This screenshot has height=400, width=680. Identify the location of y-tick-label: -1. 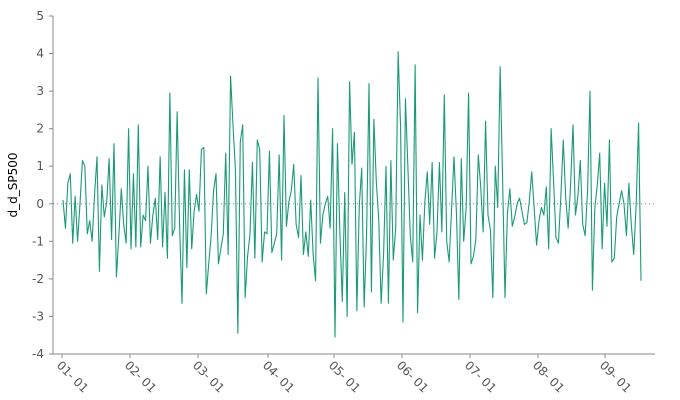
(38, 241).